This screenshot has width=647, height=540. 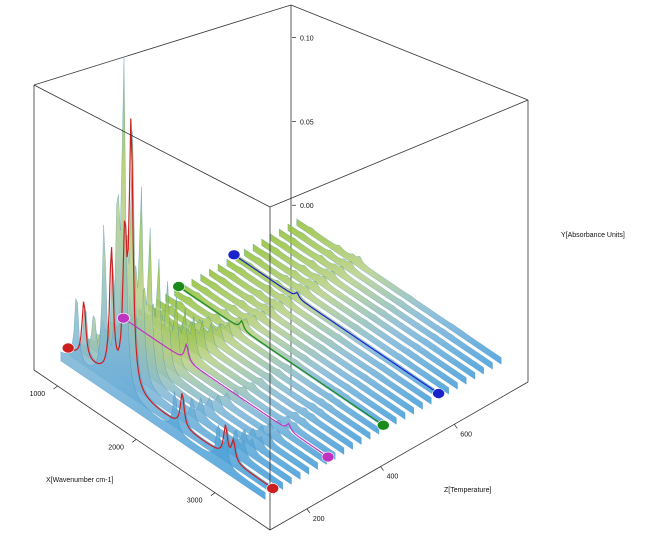 What do you see at coordinates (307, 122) in the screenshot?
I see `y-tick-label: 0.05` at bounding box center [307, 122].